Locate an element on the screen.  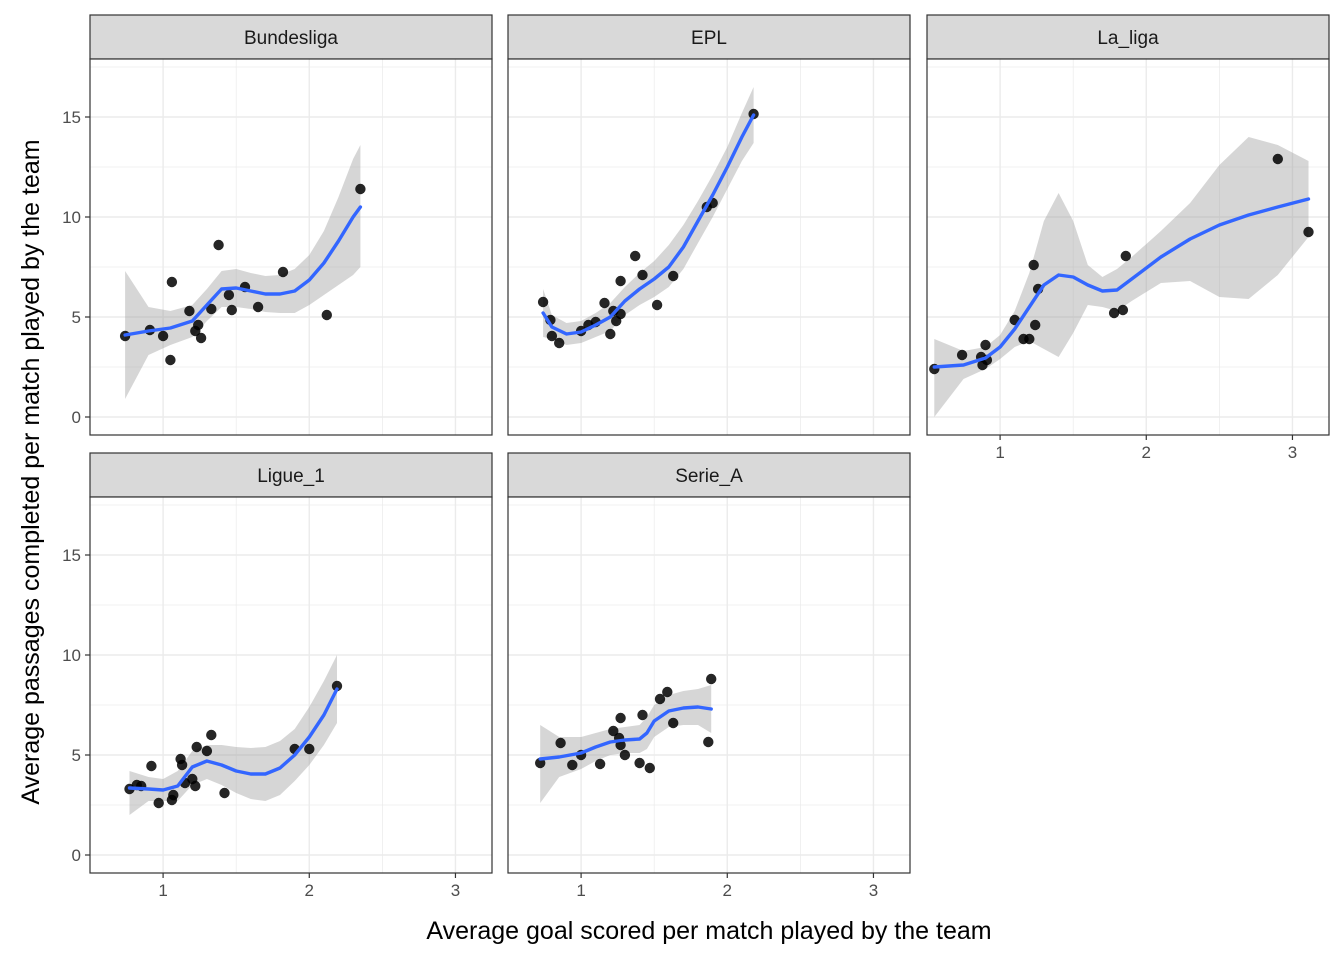
confidence-band-la-liga is located at coordinates (1121, 277).